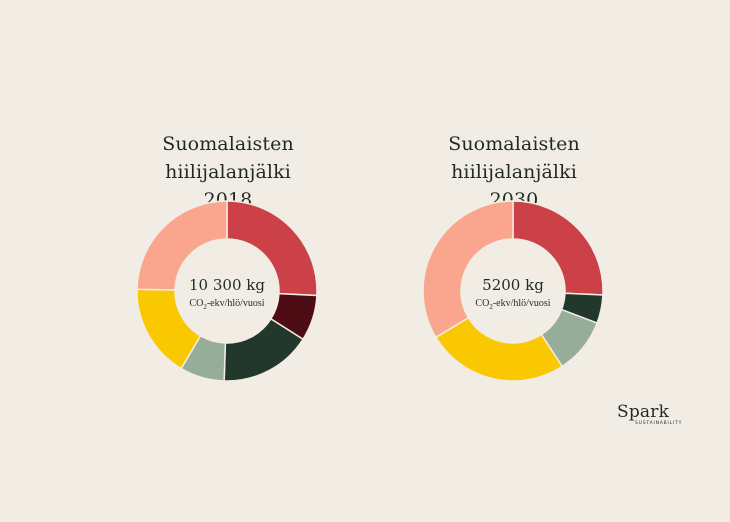 The image size is (730, 522). I want to click on donut-chart-2030: 5200 kg CO2-ekv/hlö/vuosi, so click(513, 291).